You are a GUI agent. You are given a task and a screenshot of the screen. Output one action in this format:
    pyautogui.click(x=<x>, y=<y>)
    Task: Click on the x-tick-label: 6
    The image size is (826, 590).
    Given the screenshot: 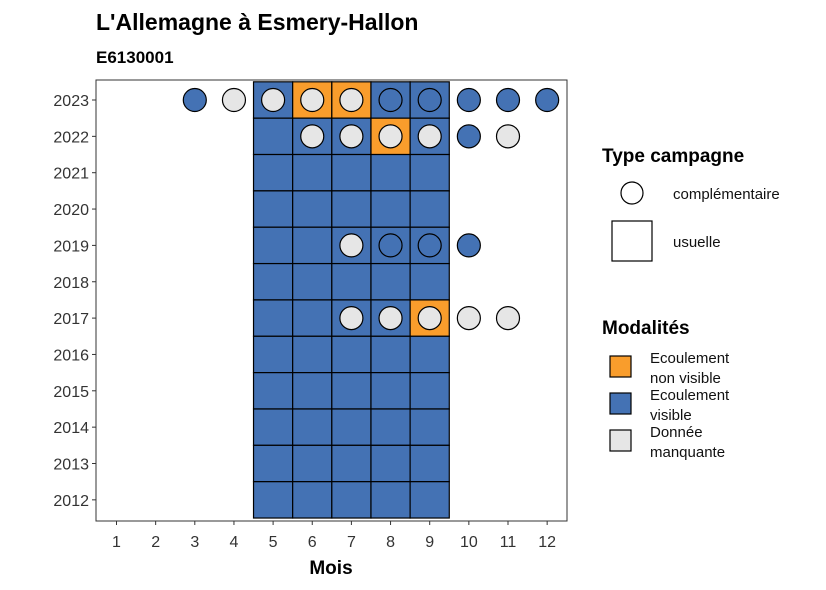 What is the action you would take?
    pyautogui.click(x=312, y=542)
    